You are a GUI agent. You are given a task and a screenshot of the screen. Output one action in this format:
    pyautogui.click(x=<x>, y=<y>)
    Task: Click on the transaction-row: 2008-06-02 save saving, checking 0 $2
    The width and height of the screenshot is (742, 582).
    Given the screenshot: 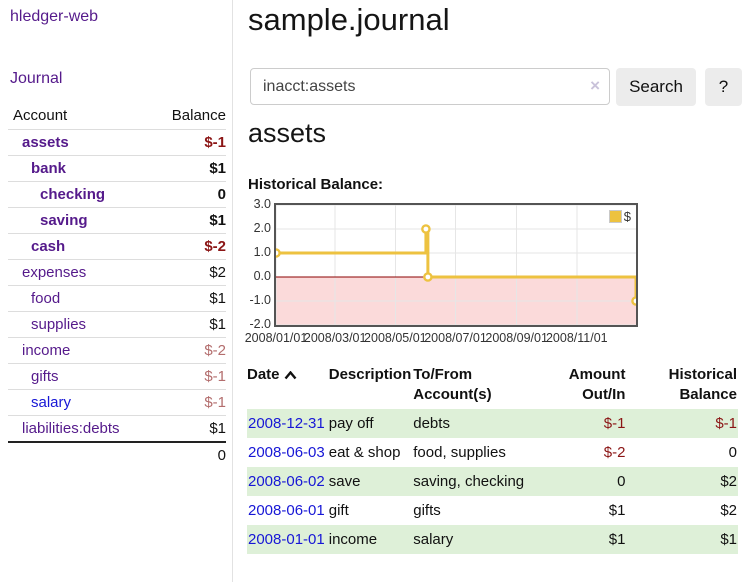 What is the action you would take?
    pyautogui.click(x=492, y=481)
    